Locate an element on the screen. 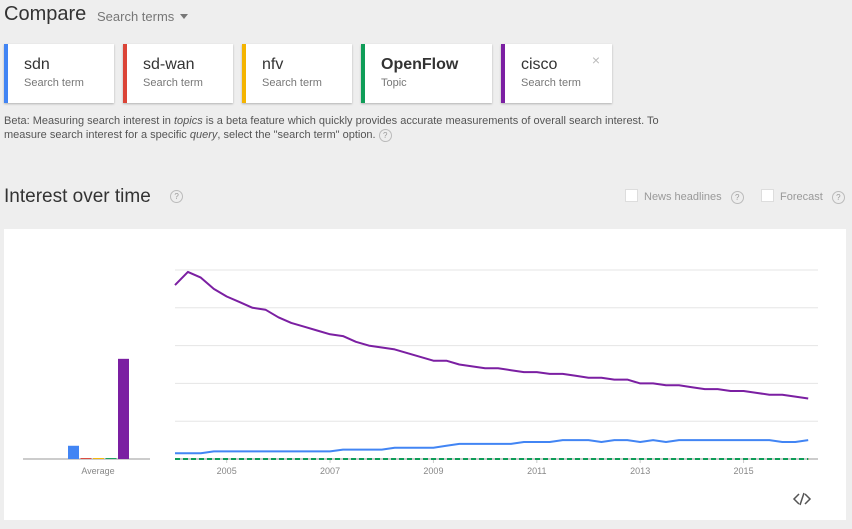 Image resolution: width=852 pixels, height=529 pixels. term-card: nfv Search term is located at coordinates (297, 73).